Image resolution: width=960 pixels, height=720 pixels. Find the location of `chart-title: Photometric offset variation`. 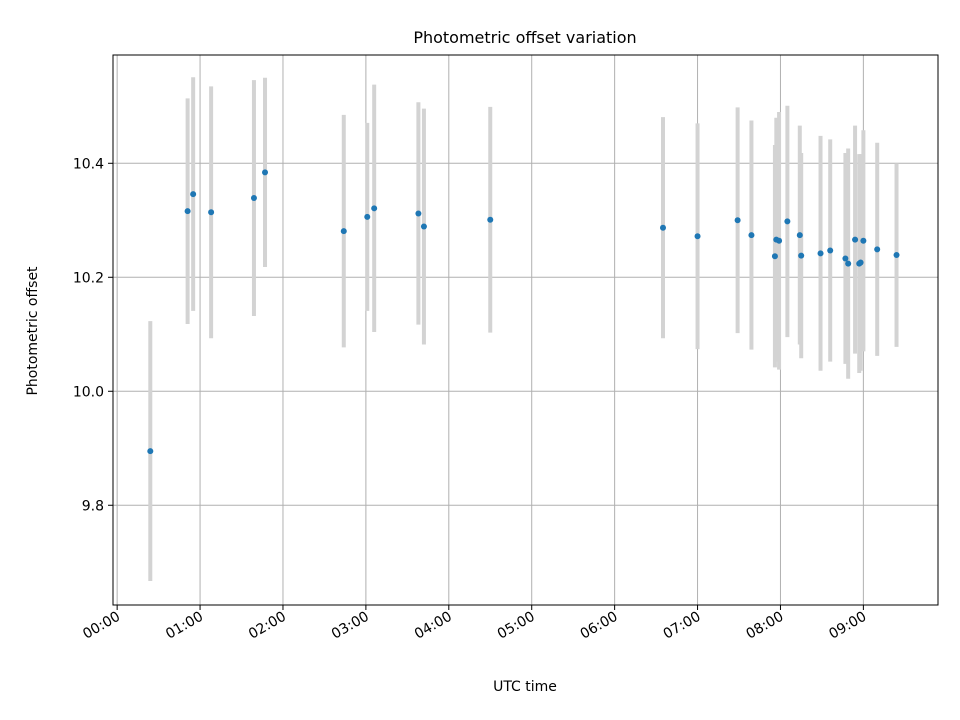

chart-title: Photometric offset variation is located at coordinates (524, 37).